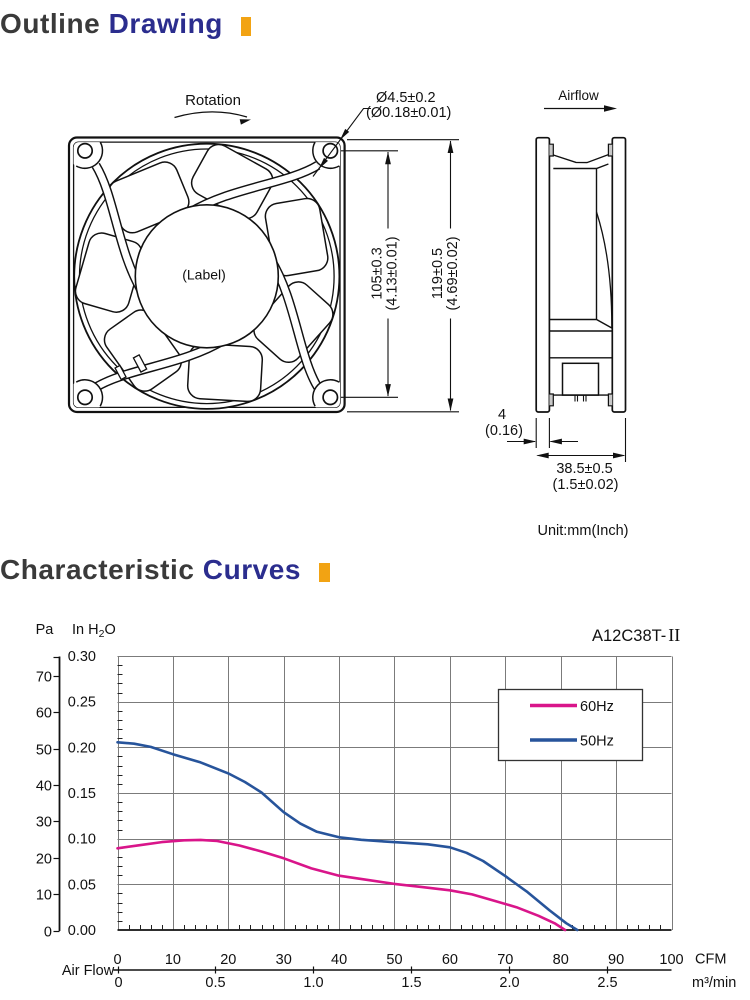 This screenshot has width=750, height=1000. What do you see at coordinates (378, 273) in the screenshot?
I see `svg-text: 105±0.3` at bounding box center [378, 273].